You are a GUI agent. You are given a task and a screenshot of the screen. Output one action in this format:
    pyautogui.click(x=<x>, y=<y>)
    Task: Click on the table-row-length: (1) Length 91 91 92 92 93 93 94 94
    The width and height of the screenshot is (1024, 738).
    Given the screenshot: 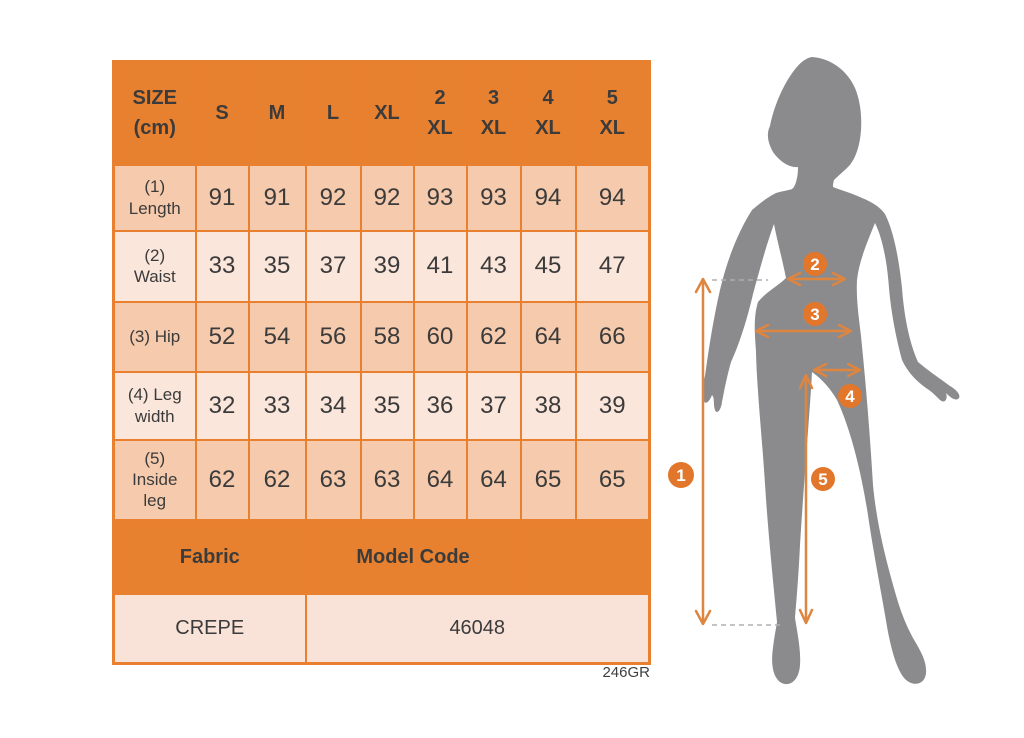 What is the action you would take?
    pyautogui.click(x=381, y=197)
    